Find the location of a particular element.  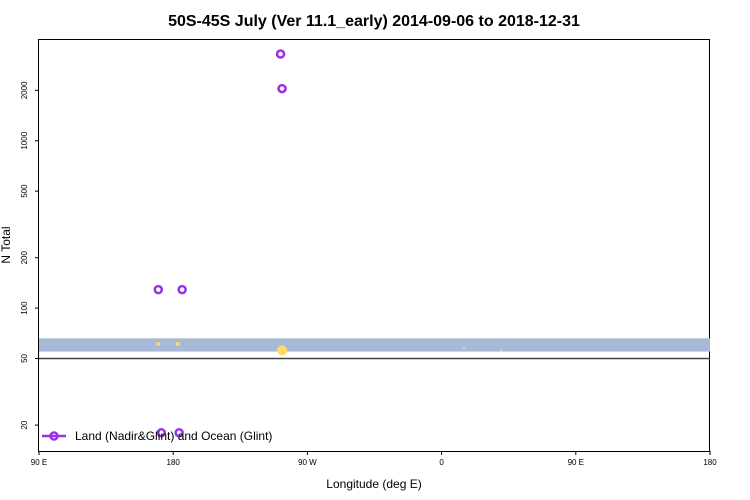

y-tick-label: 20 is located at coordinates (24, 424).